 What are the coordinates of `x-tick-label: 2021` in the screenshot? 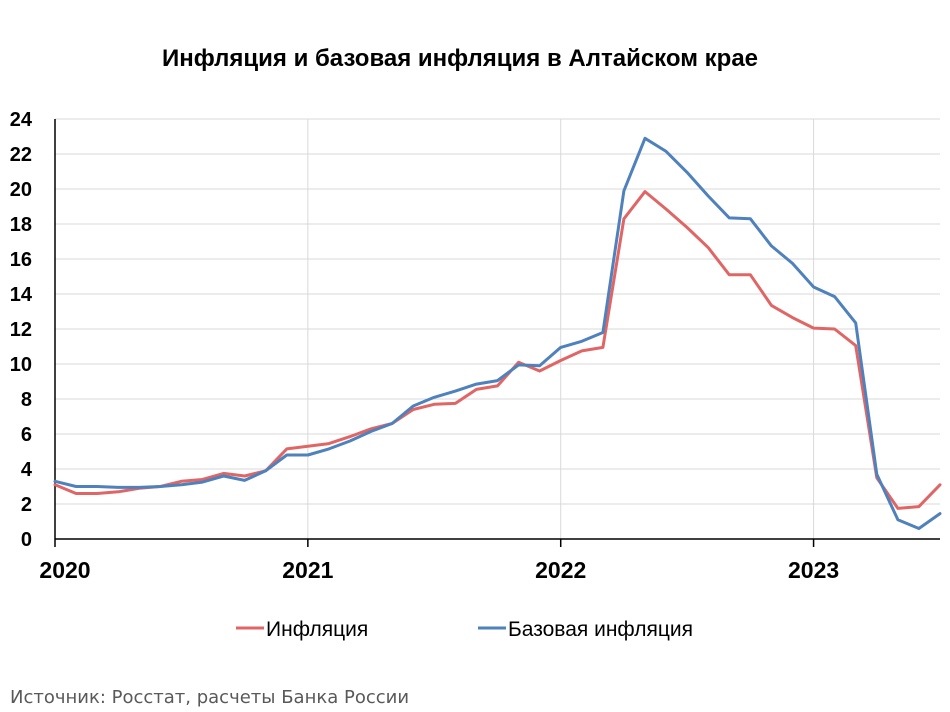 It's located at (307, 570).